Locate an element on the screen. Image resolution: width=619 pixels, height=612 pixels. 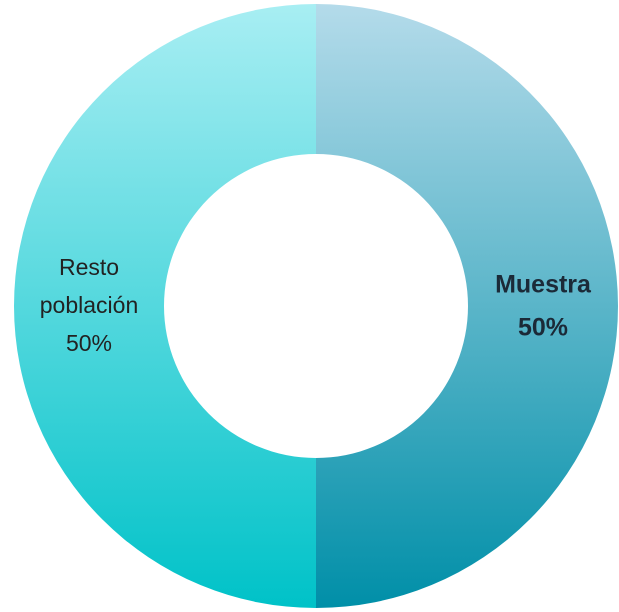
slice-label: Resto población 50% is located at coordinates (89, 306).